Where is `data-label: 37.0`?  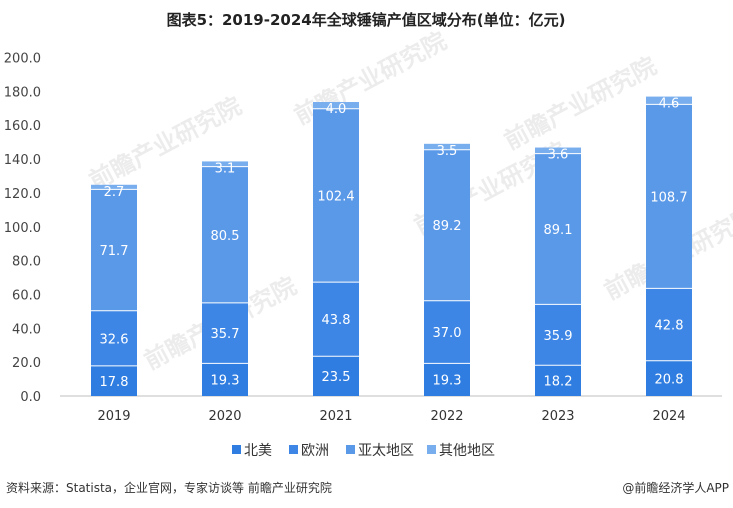 data-label: 37.0 is located at coordinates (447, 333).